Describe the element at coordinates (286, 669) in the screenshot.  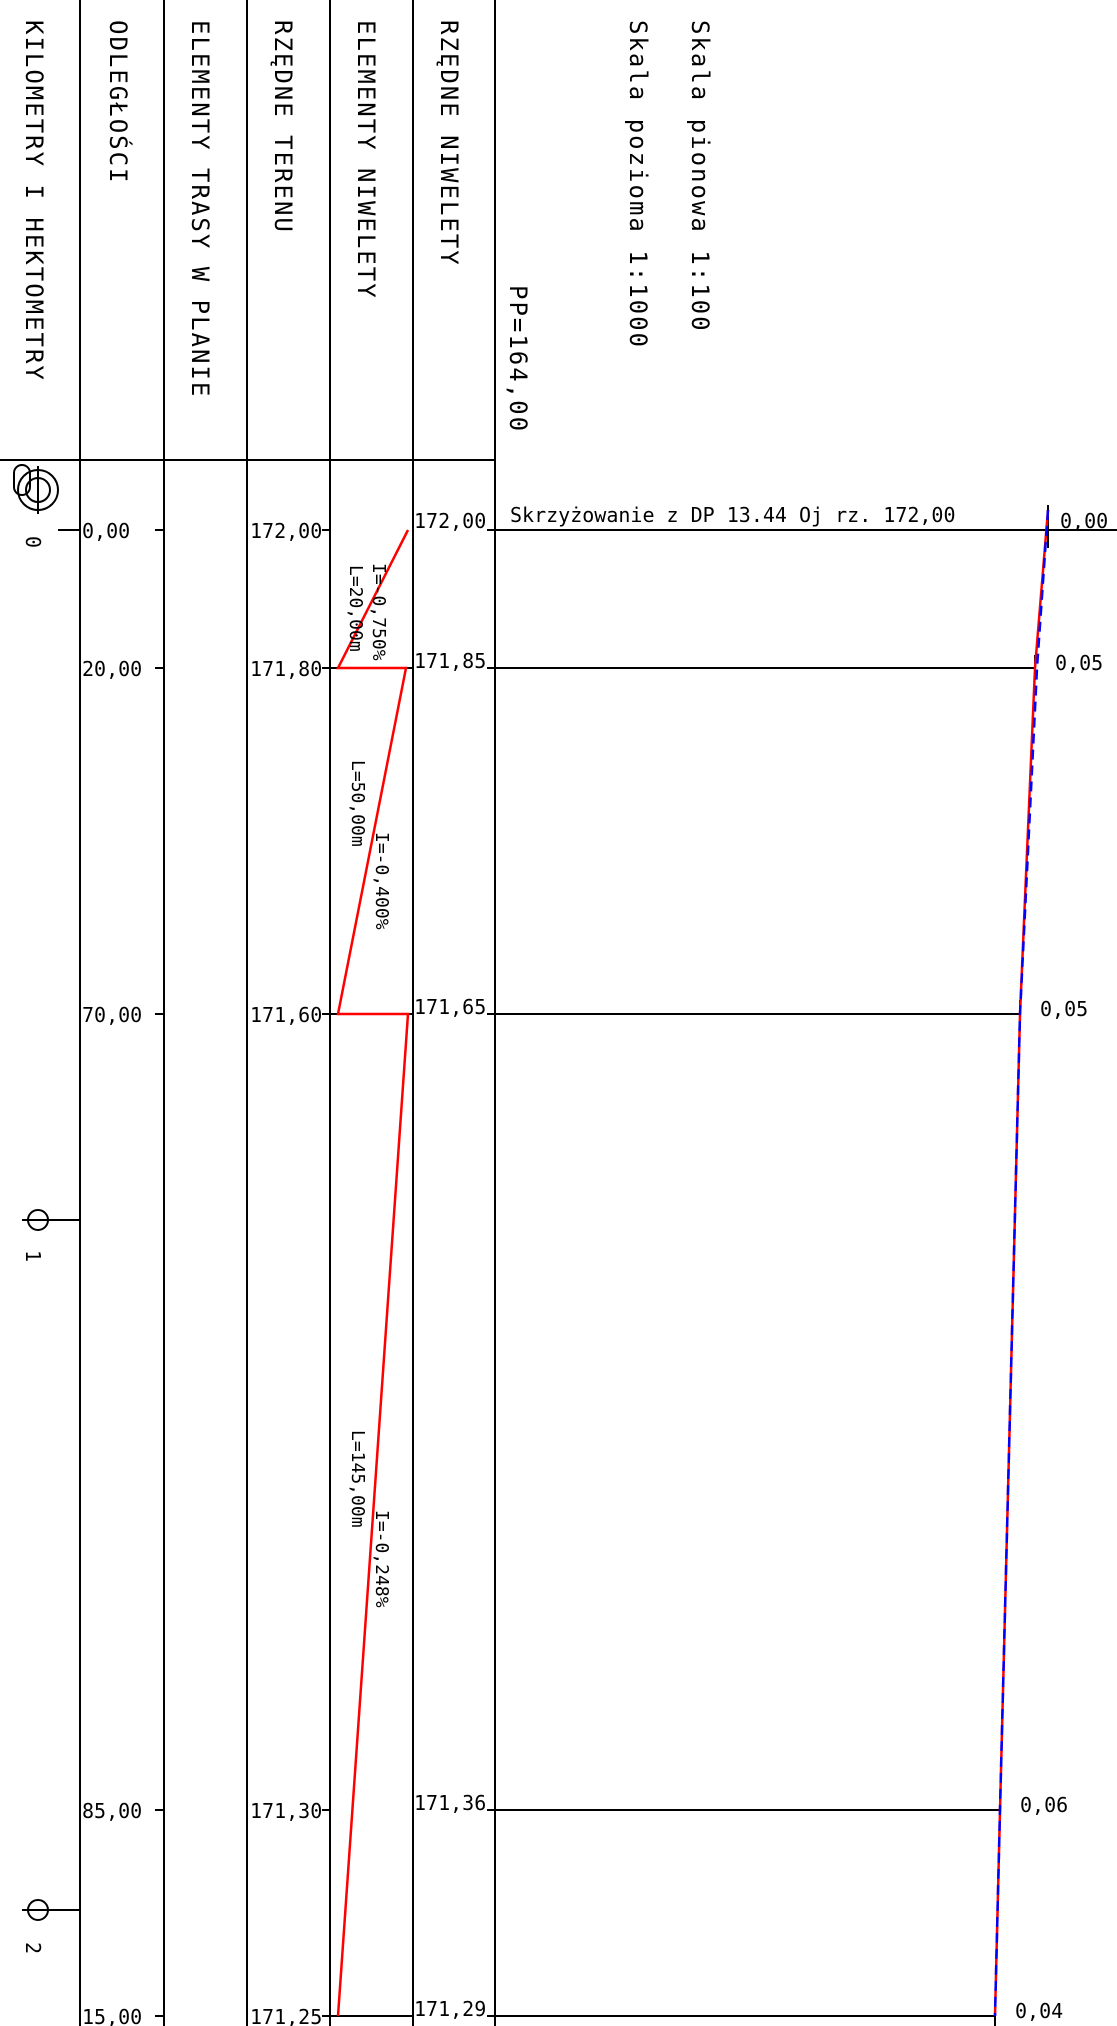
I see `terrain-value: 171,80` at that location.